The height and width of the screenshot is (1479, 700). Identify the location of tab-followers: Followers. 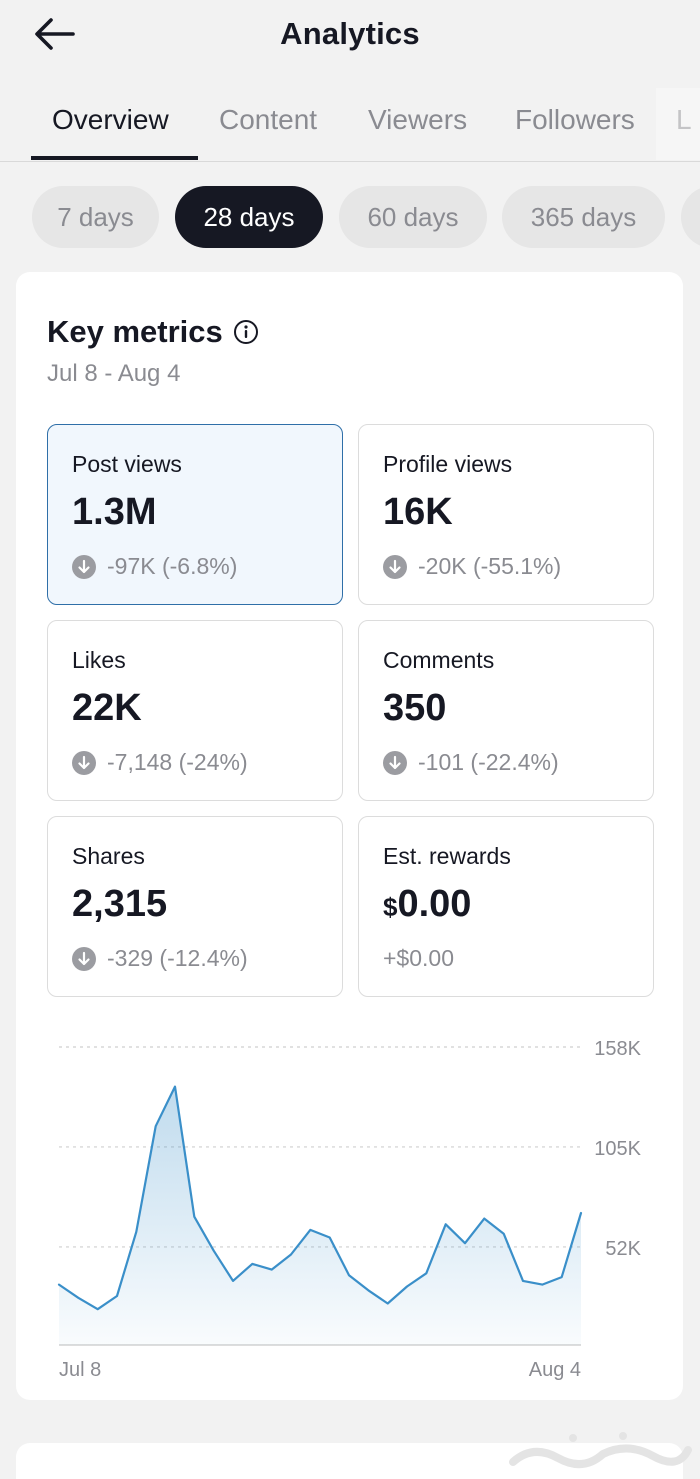
(575, 119).